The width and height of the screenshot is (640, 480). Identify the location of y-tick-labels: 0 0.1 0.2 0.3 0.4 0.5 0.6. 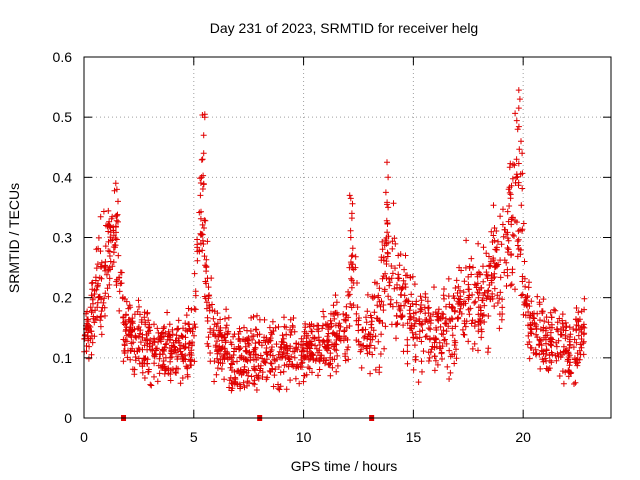
(63, 237).